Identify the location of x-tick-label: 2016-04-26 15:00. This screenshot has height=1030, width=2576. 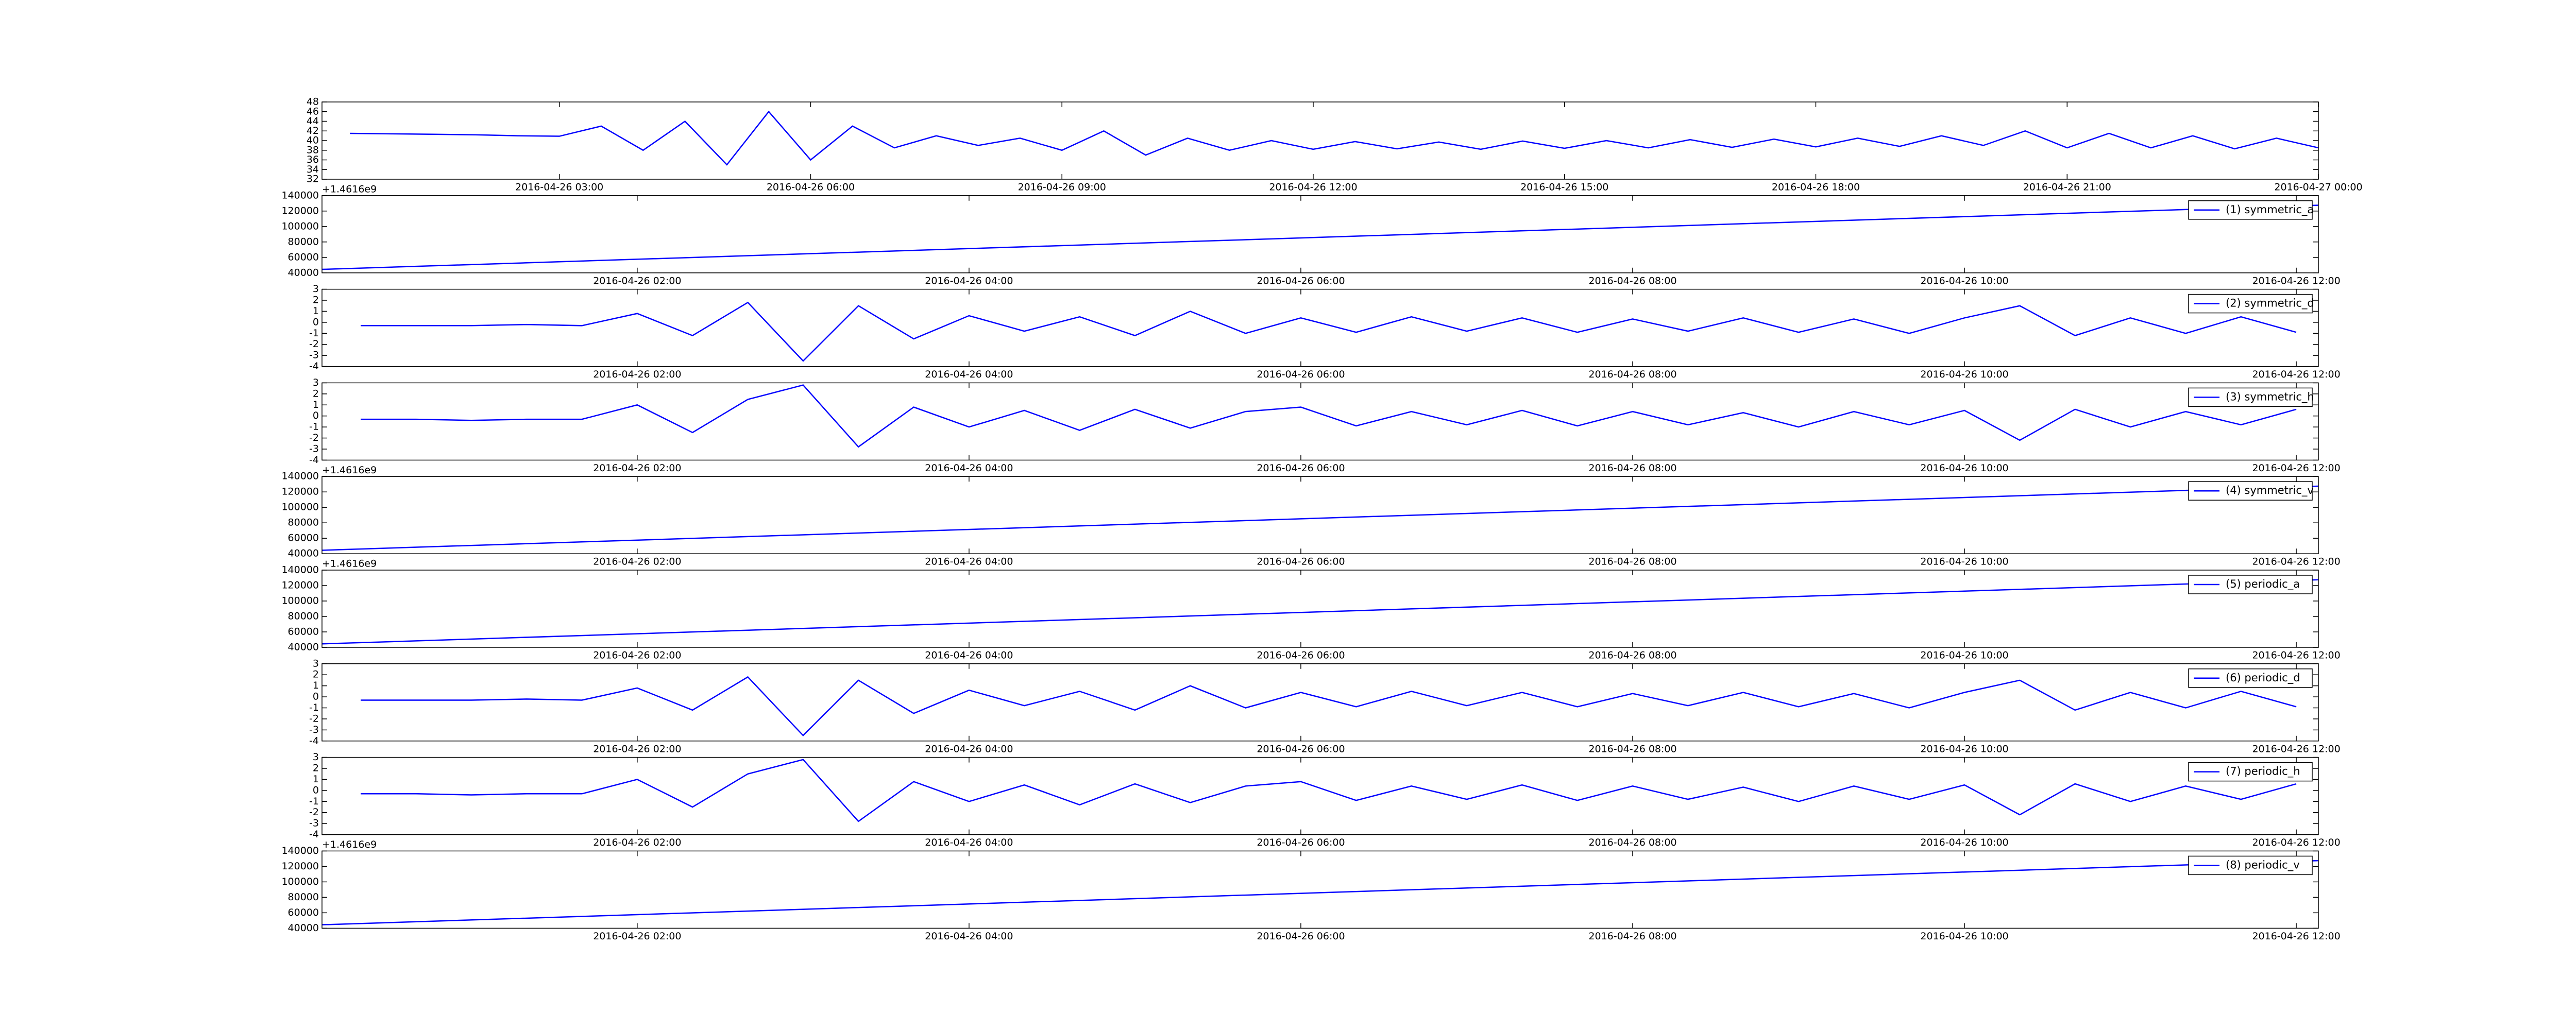
(1564, 188).